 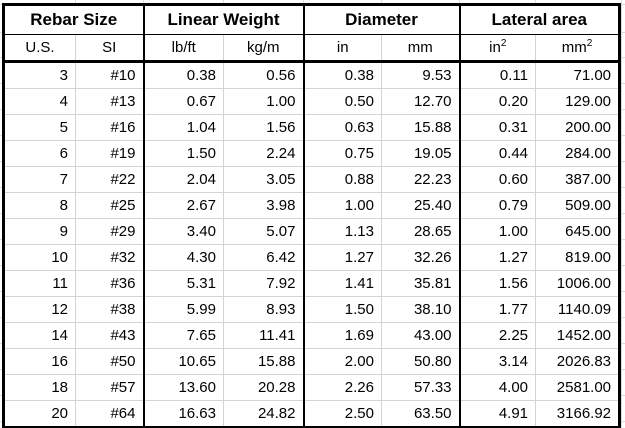 What do you see at coordinates (420, 335) in the screenshot?
I see `cell: 43.00` at bounding box center [420, 335].